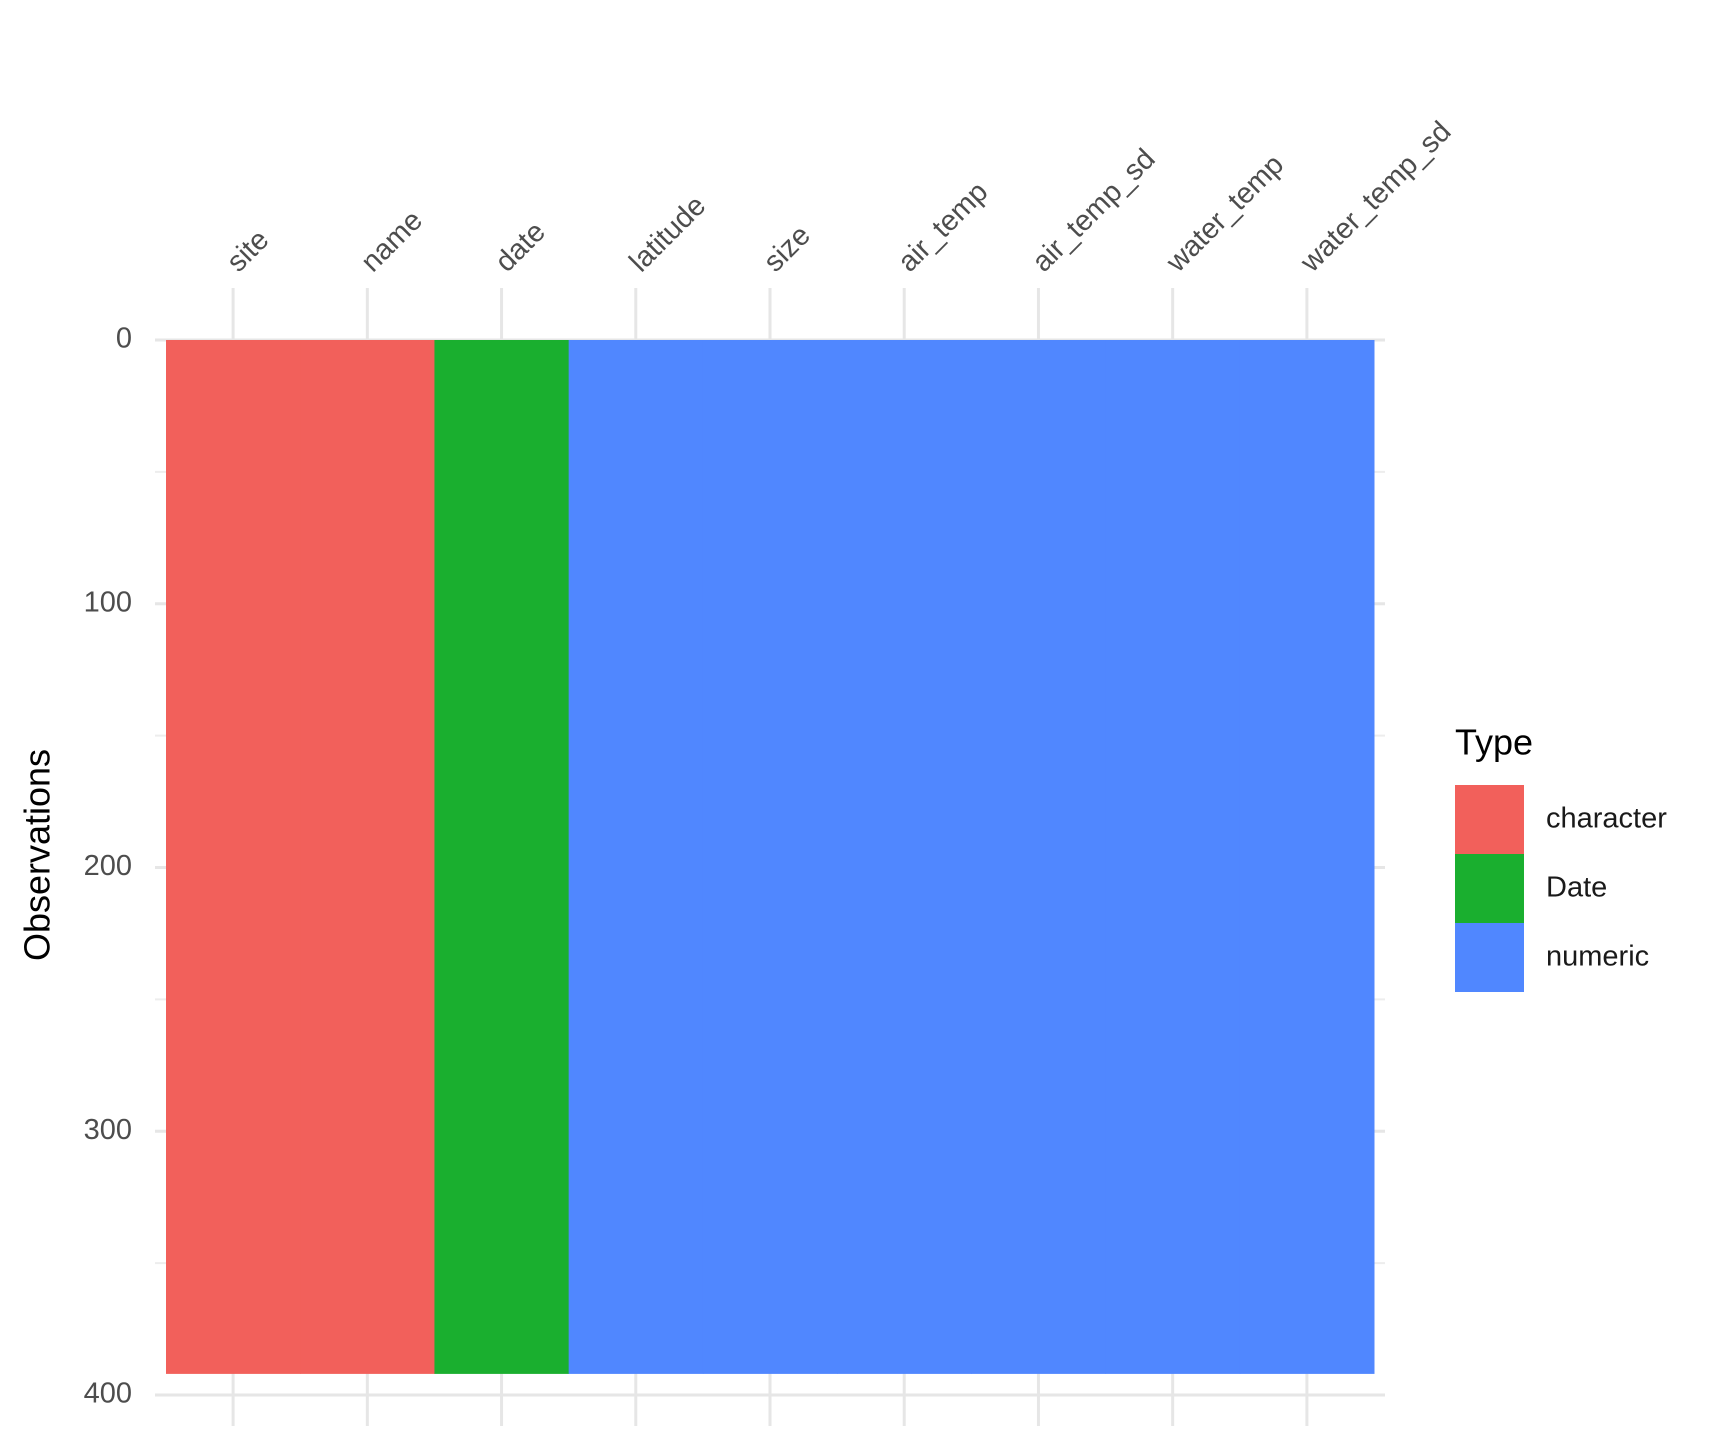 The width and height of the screenshot is (1728, 1440). Describe the element at coordinates (392, 241) in the screenshot. I see `x-tick-label: name` at that location.